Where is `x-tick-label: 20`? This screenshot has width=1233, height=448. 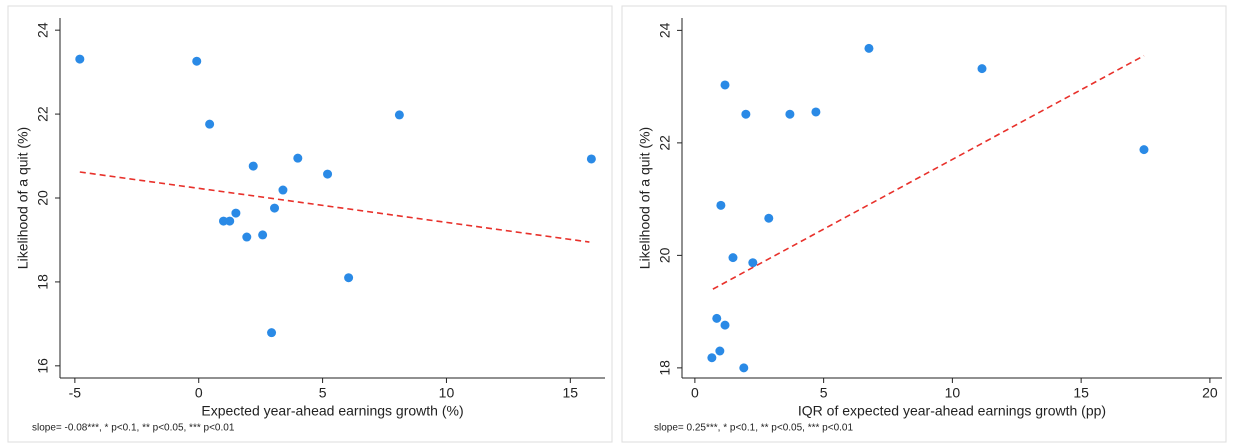 x-tick-label: 20 is located at coordinates (1210, 393).